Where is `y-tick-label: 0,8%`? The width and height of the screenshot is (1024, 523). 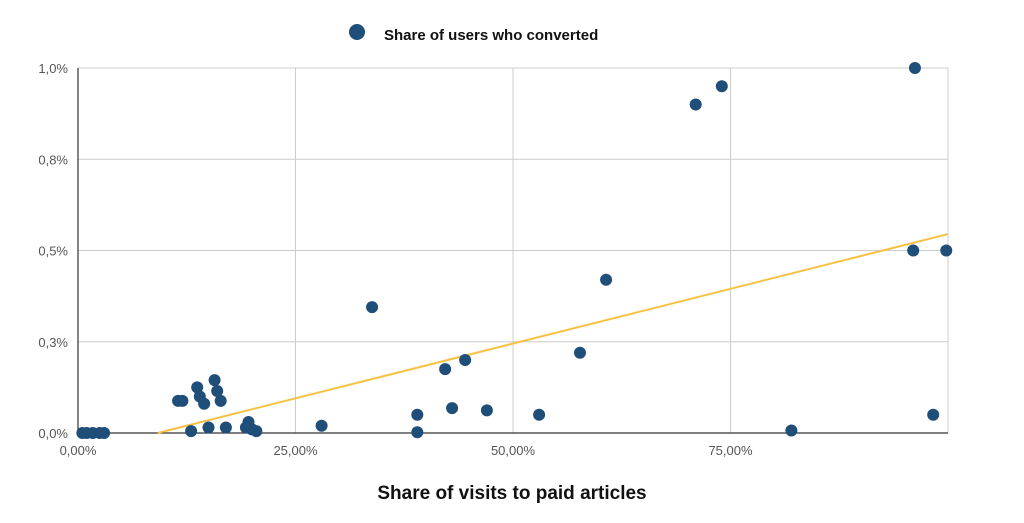 y-tick-label: 0,8% is located at coordinates (53, 159).